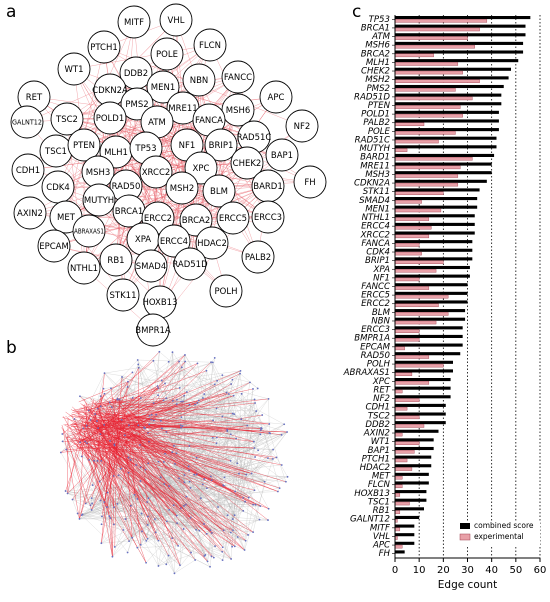 The height and width of the screenshot is (602, 550). I want to click on node-label: MSH3, so click(98, 173).